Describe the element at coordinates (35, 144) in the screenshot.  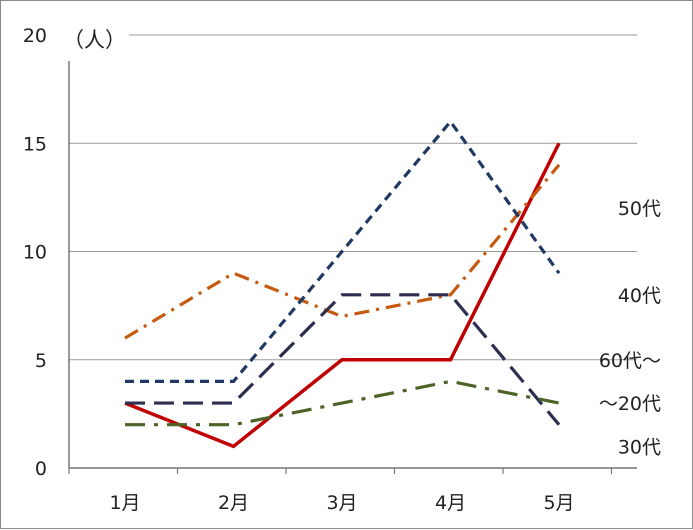
I see `y-tick-label: 15` at that location.